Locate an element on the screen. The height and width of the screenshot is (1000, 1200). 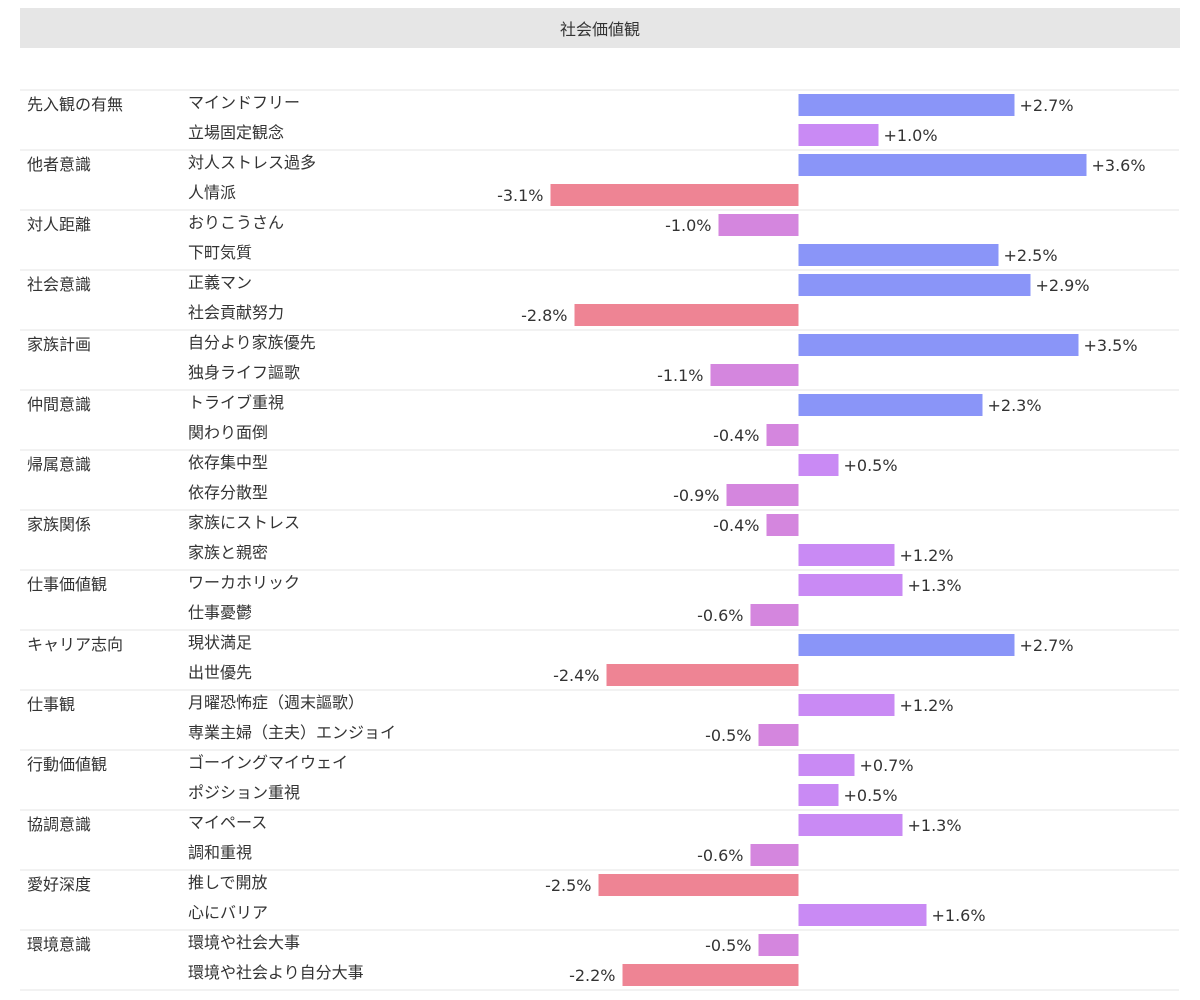
value-label: -0.9% is located at coordinates (696, 495).